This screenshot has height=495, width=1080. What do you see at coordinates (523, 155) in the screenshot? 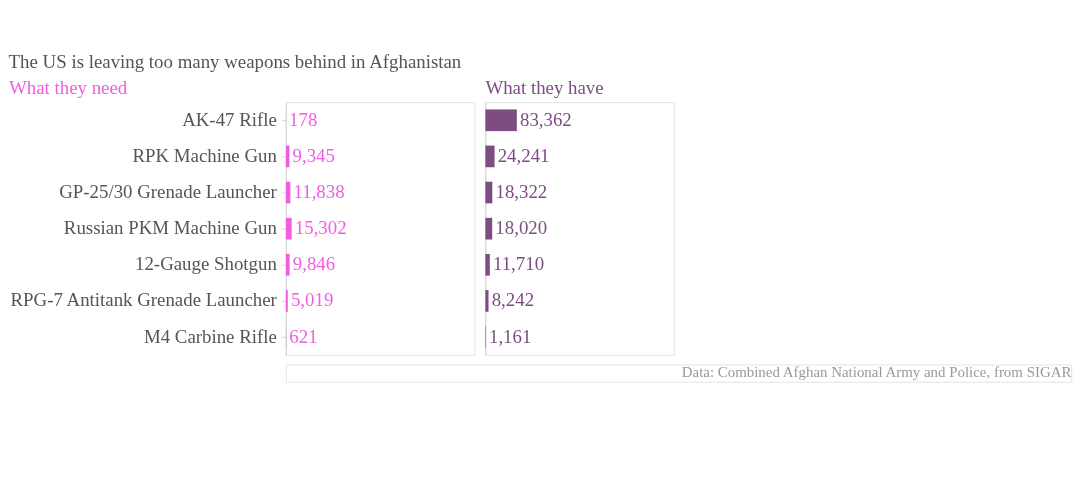
I see `data-label: 24,241` at bounding box center [523, 155].